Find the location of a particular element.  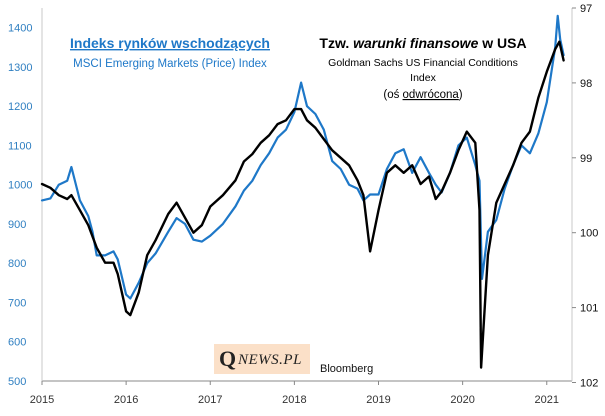

left-tick-label: 700 is located at coordinates (17, 303).